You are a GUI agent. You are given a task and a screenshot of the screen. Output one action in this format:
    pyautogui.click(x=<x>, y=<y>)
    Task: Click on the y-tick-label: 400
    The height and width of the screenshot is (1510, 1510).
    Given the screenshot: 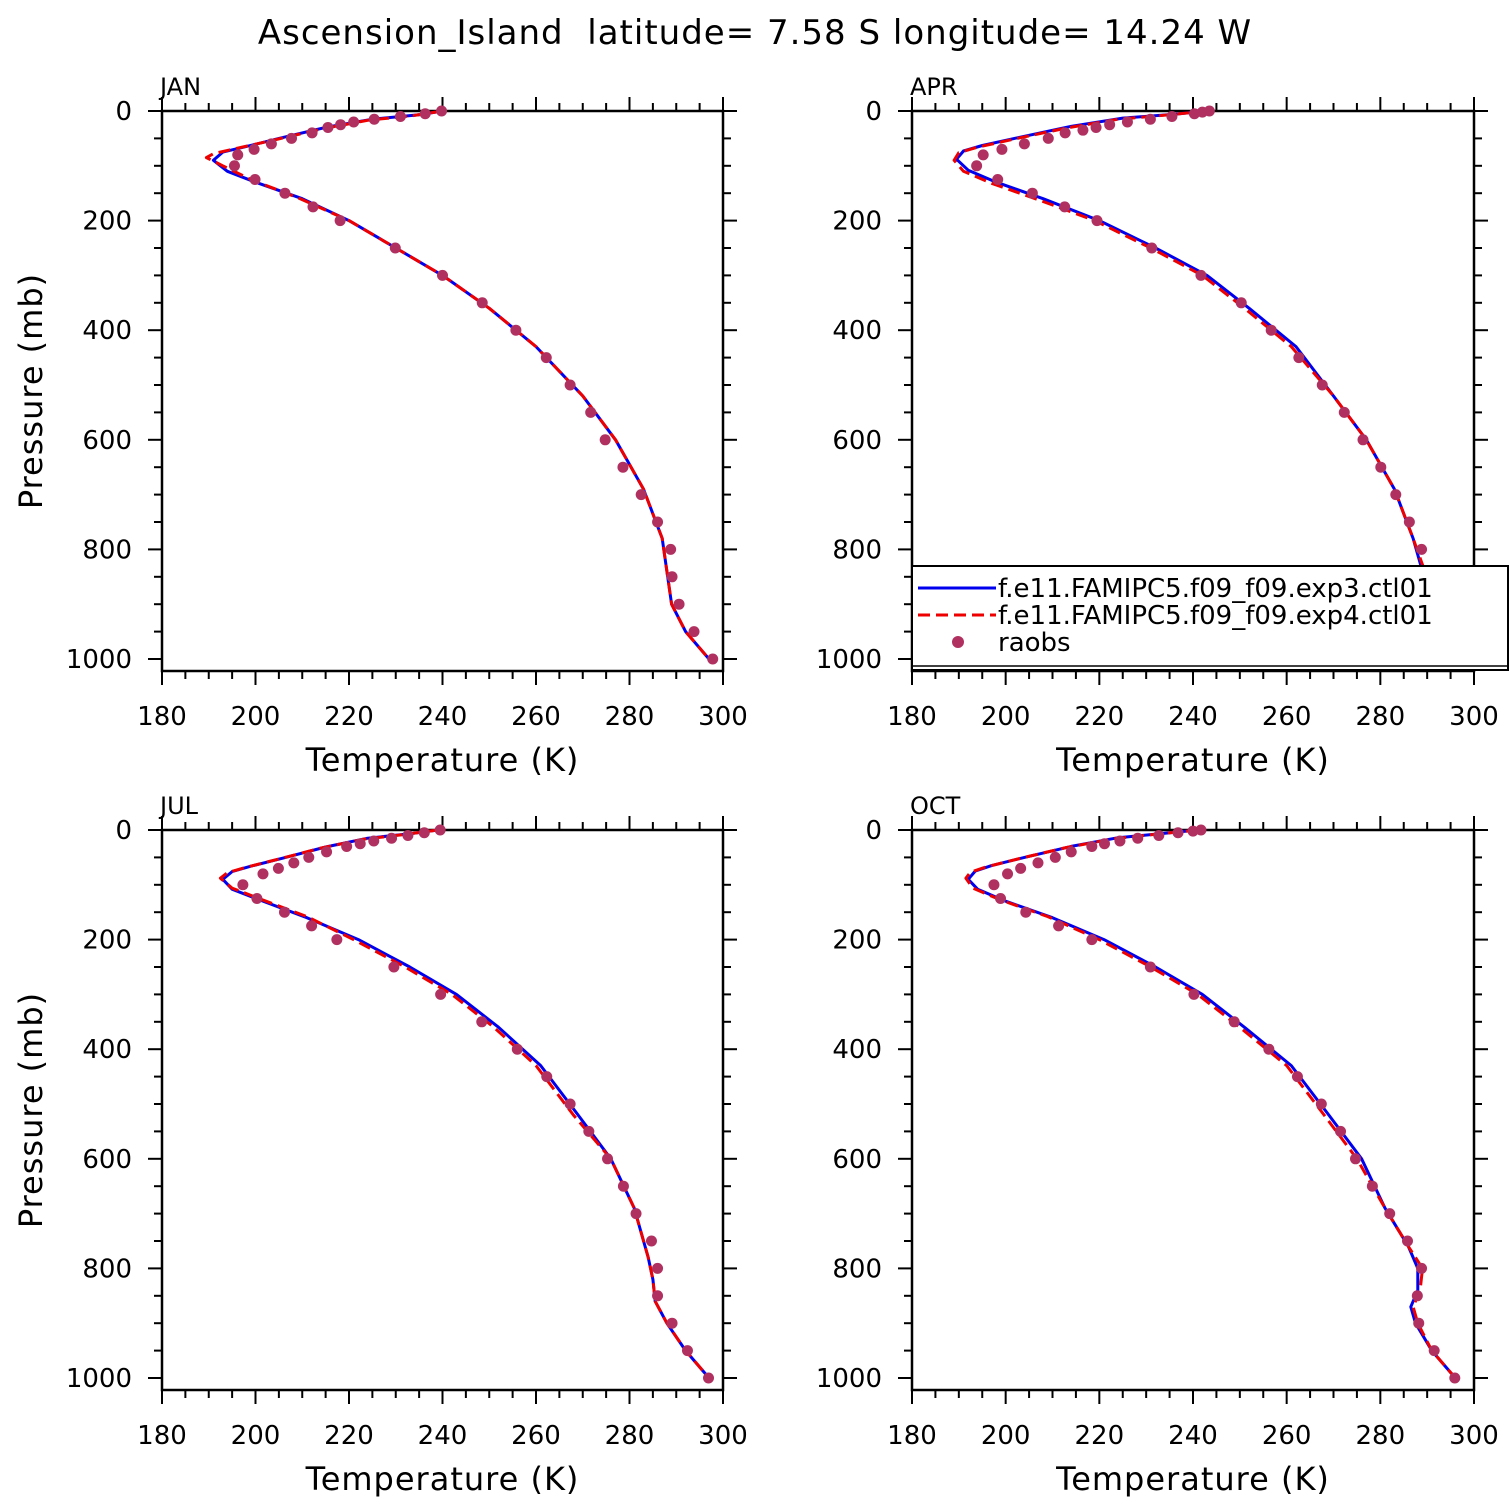 What is the action you would take?
    pyautogui.click(x=107, y=331)
    